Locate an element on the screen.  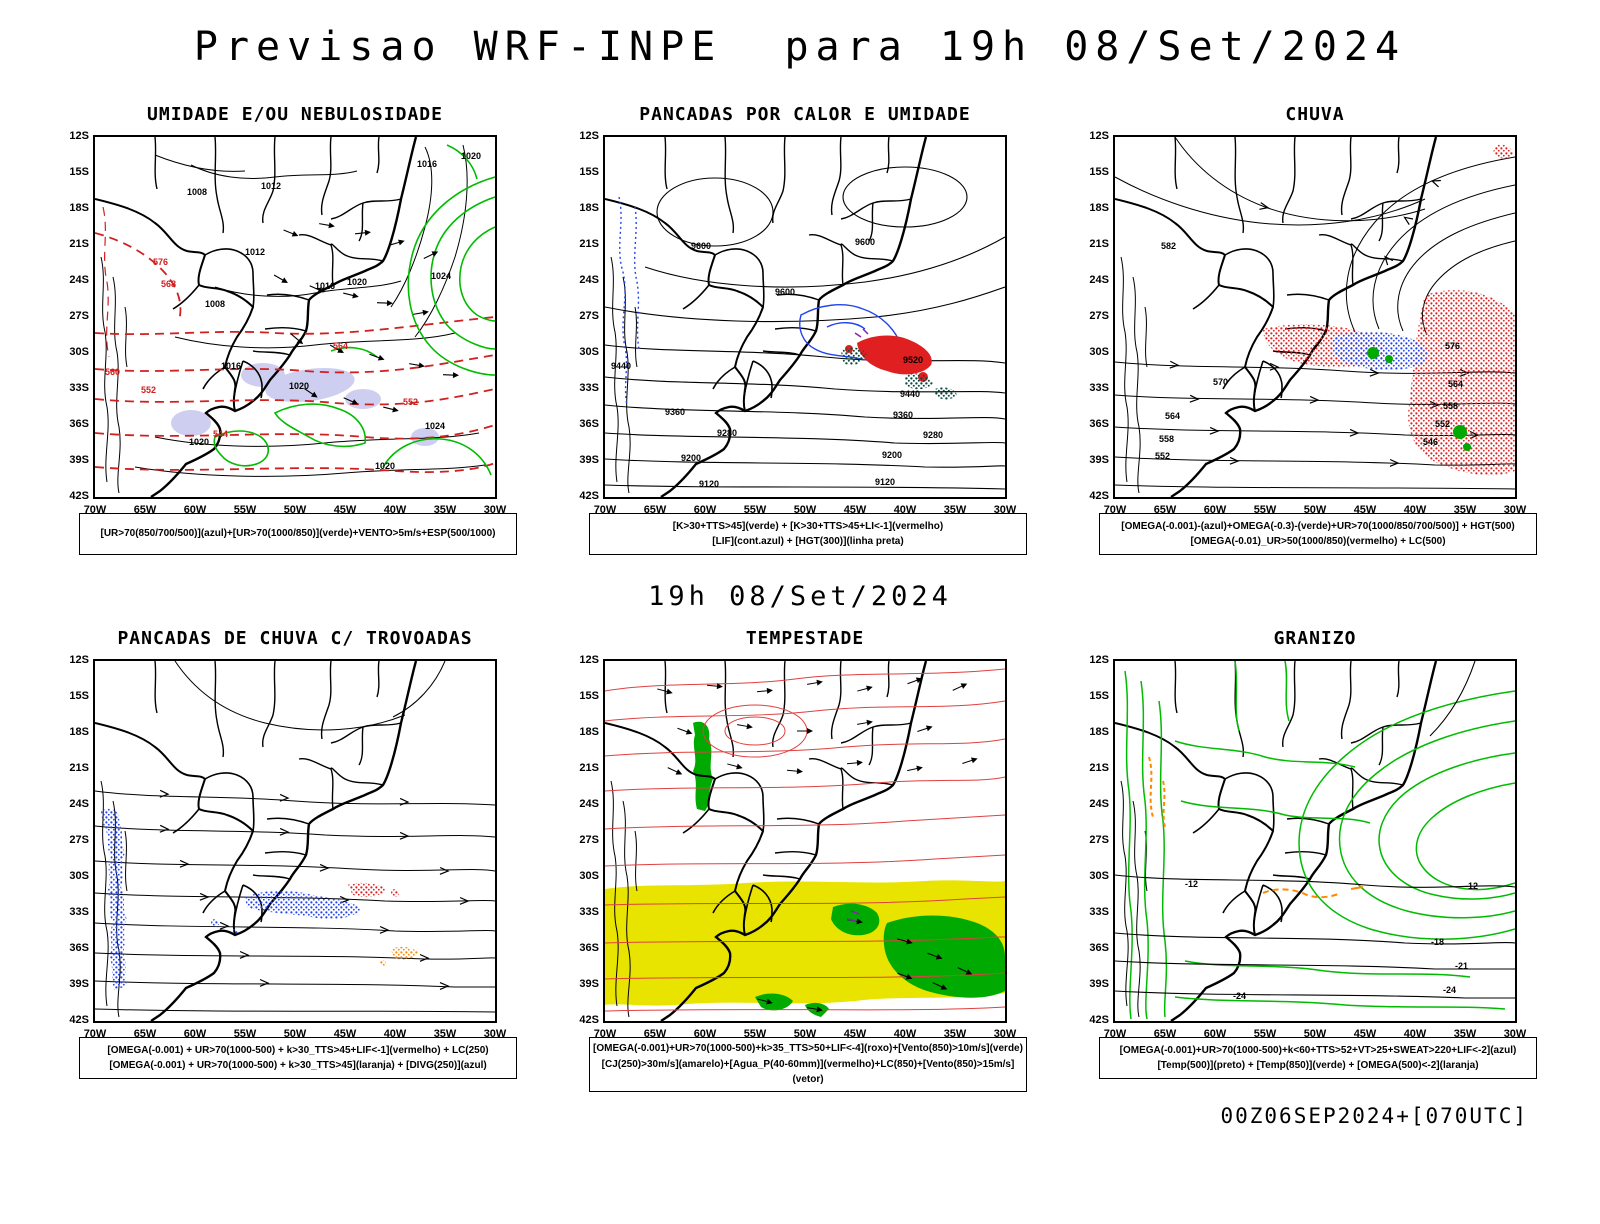
svg-text: -12 is located at coordinates (1191, 884).